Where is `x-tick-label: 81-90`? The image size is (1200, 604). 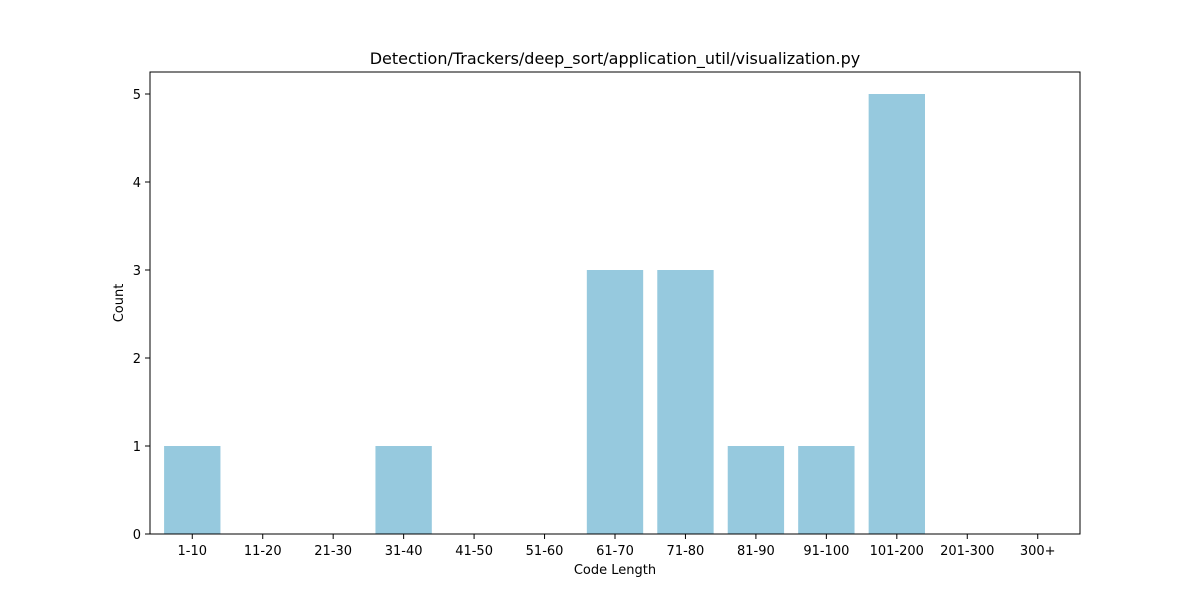 x-tick-label: 81-90 is located at coordinates (756, 551).